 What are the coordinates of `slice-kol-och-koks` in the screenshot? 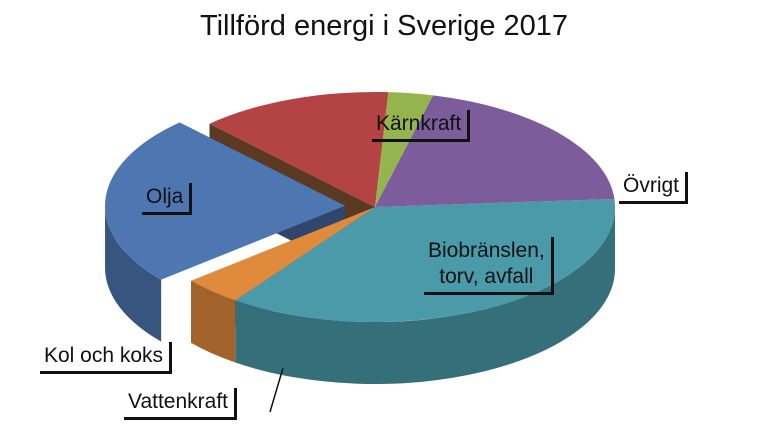 It's located at (404, 149).